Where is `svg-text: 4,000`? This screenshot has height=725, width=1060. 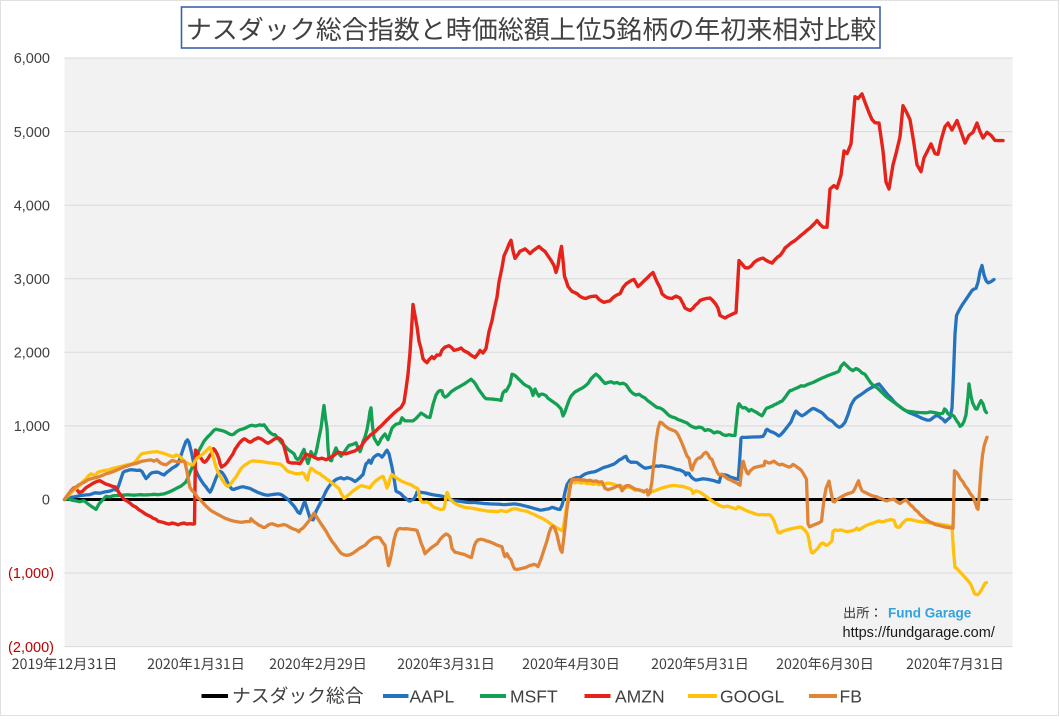 svg-text: 4,000 is located at coordinates (32, 206).